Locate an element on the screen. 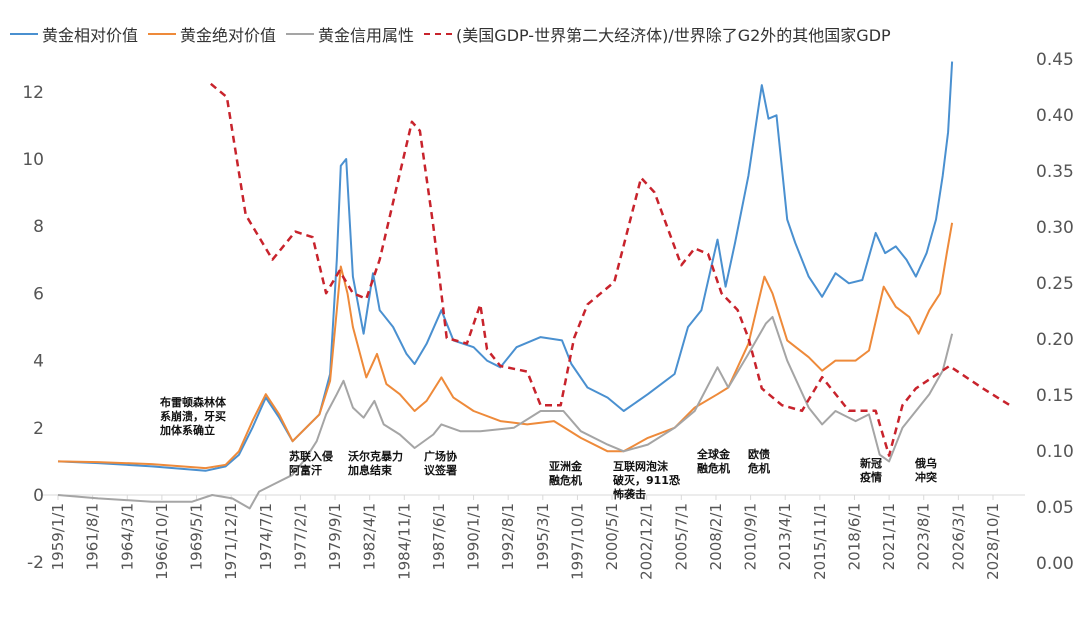 Image resolution: width=1080 pixels, height=622 pixels. x-tick-label: 1964/3/1 is located at coordinates (127, 536).